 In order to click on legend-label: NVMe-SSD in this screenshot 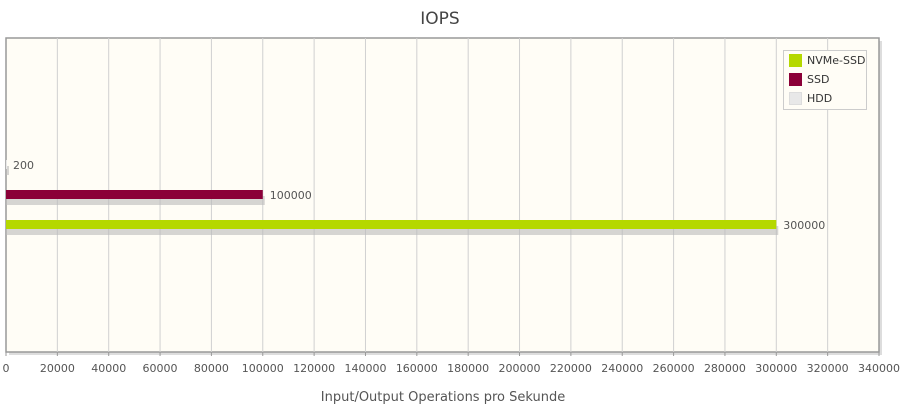, I will do `click(836, 60)`.